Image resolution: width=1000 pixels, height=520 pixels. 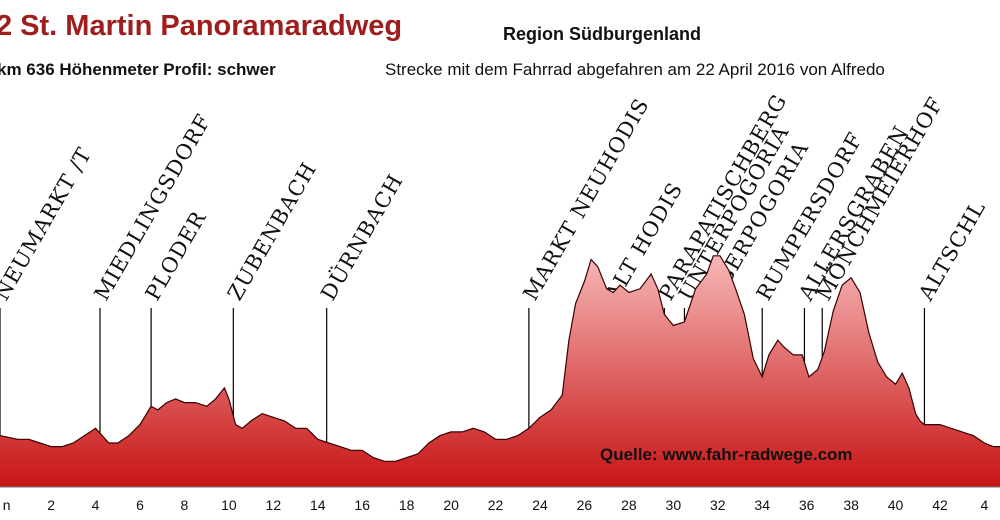 What do you see at coordinates (48, 223) in the screenshot?
I see `place-label: NEUMARKT /T` at bounding box center [48, 223].